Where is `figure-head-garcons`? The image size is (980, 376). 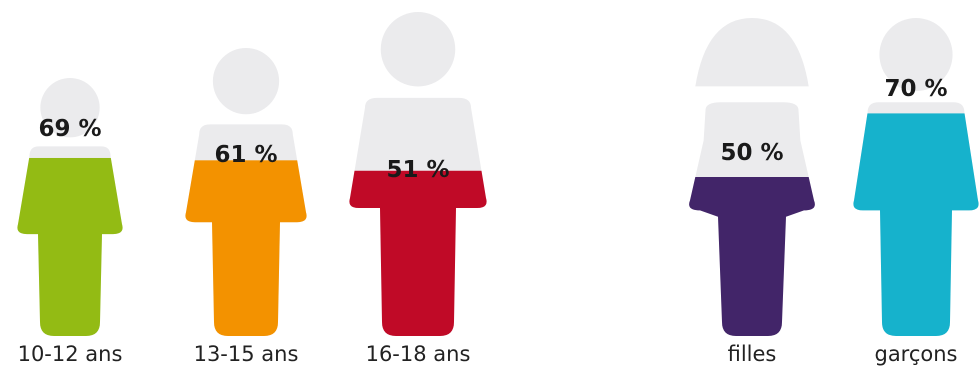 figure-head-garcons is located at coordinates (916, 55).